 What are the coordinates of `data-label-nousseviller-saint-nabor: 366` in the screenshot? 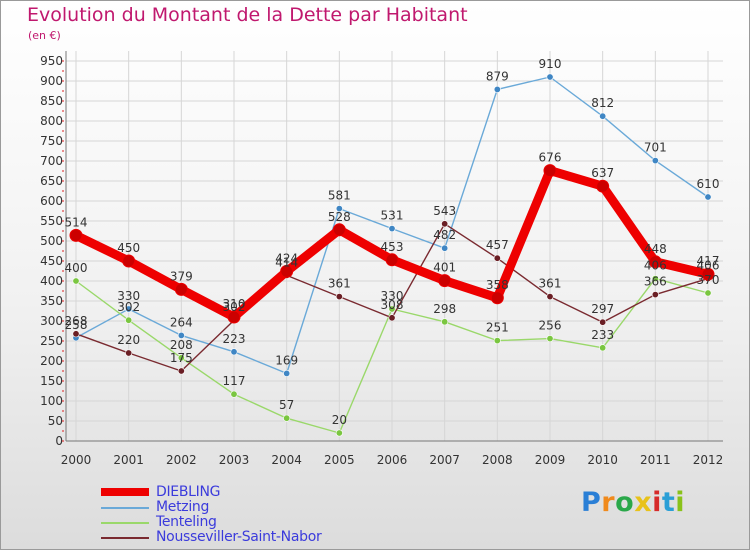 It's located at (655, 282).